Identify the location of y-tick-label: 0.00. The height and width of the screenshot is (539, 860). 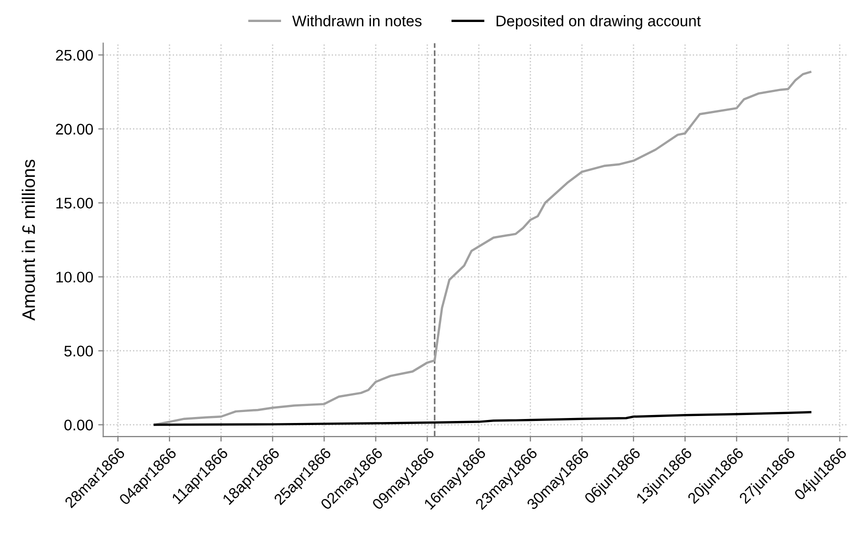
(78, 425).